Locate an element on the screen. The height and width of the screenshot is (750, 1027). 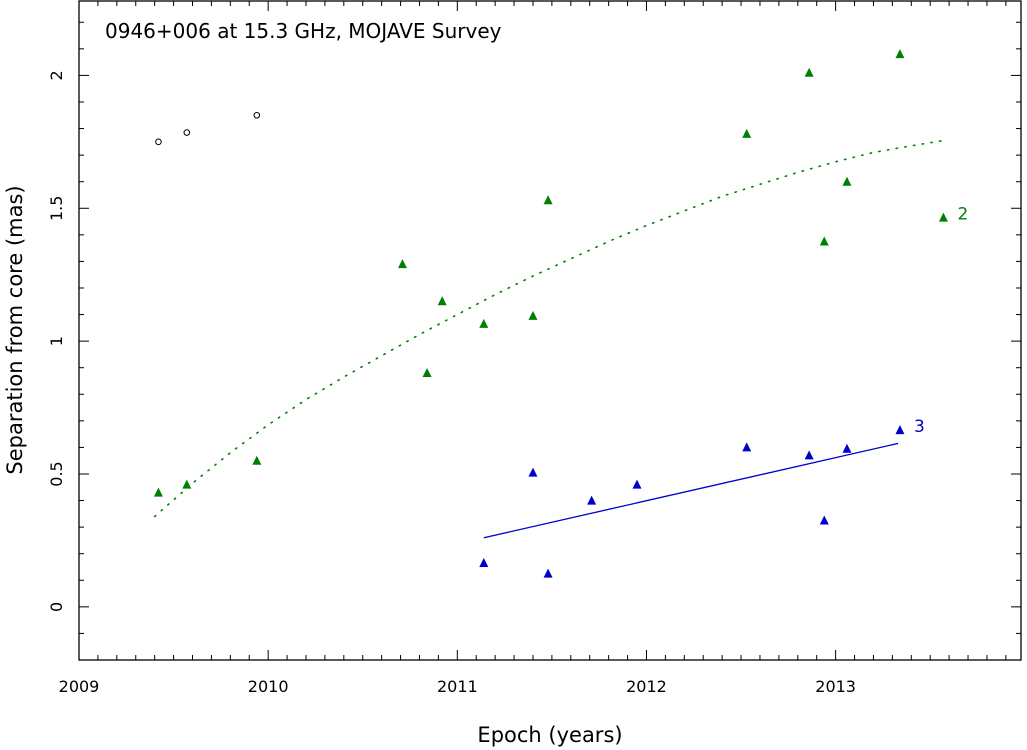
series-label-2: 2 is located at coordinates (962, 215).